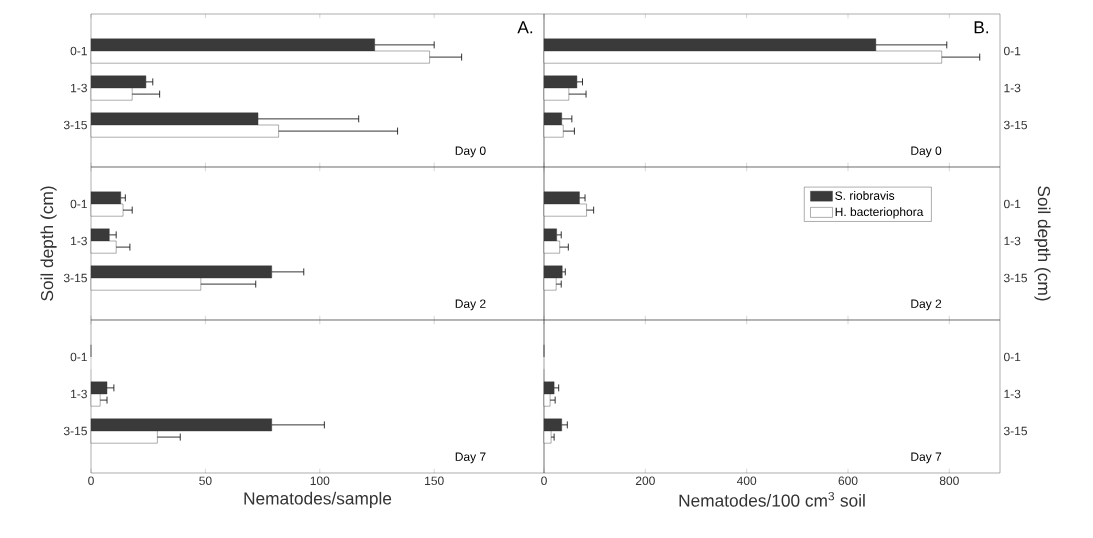 The width and height of the screenshot is (1093, 538). I want to click on legend-label: H. bacteriophora, so click(879, 213).